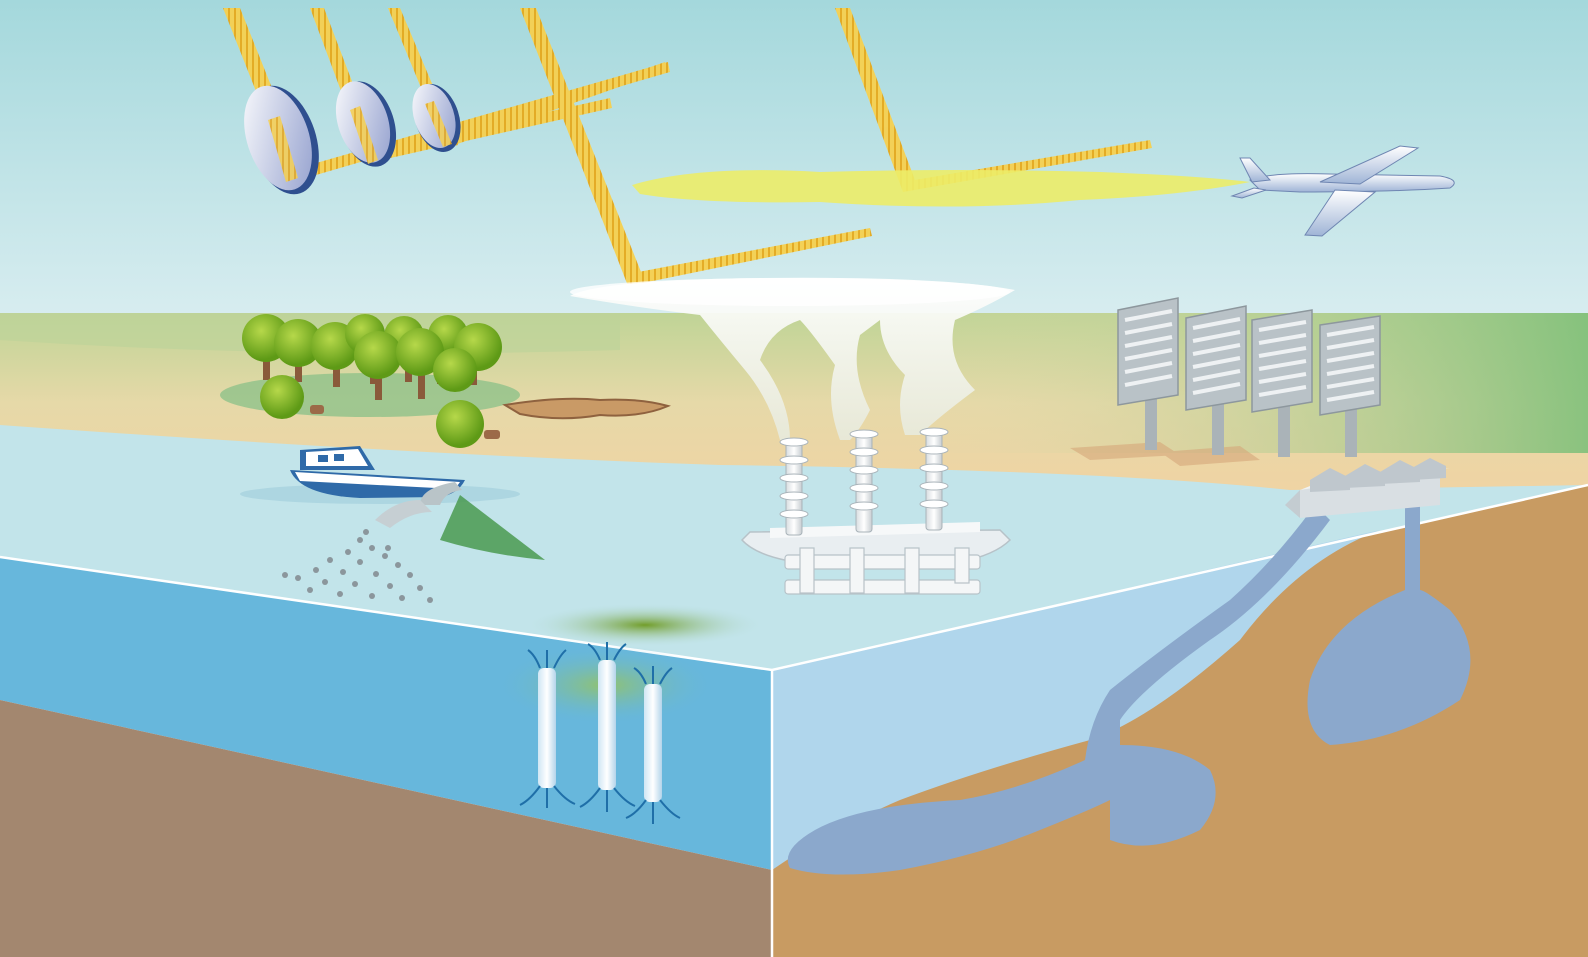  I want to click on pit-icon, so click(586, 408).